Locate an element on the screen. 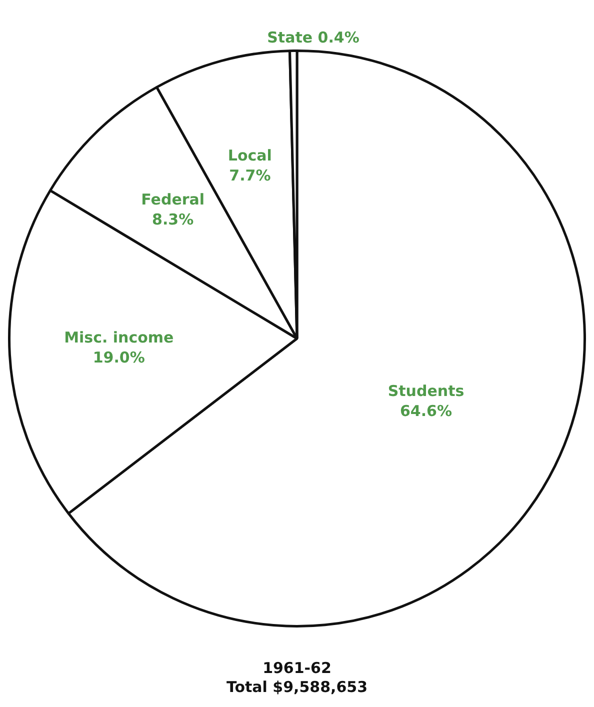 Image resolution: width=594 pixels, height=707 pixels. data-label: 19.0% is located at coordinates (118, 357).